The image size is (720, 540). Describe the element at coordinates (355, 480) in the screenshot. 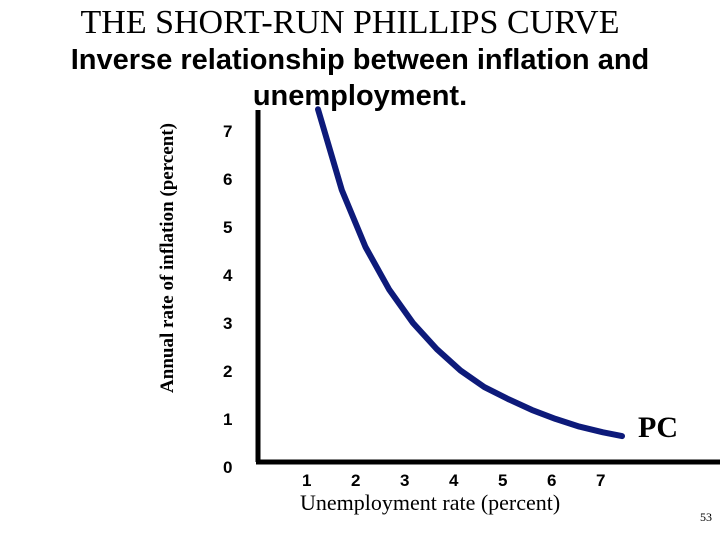

I see `x-tick-label: 2` at that location.